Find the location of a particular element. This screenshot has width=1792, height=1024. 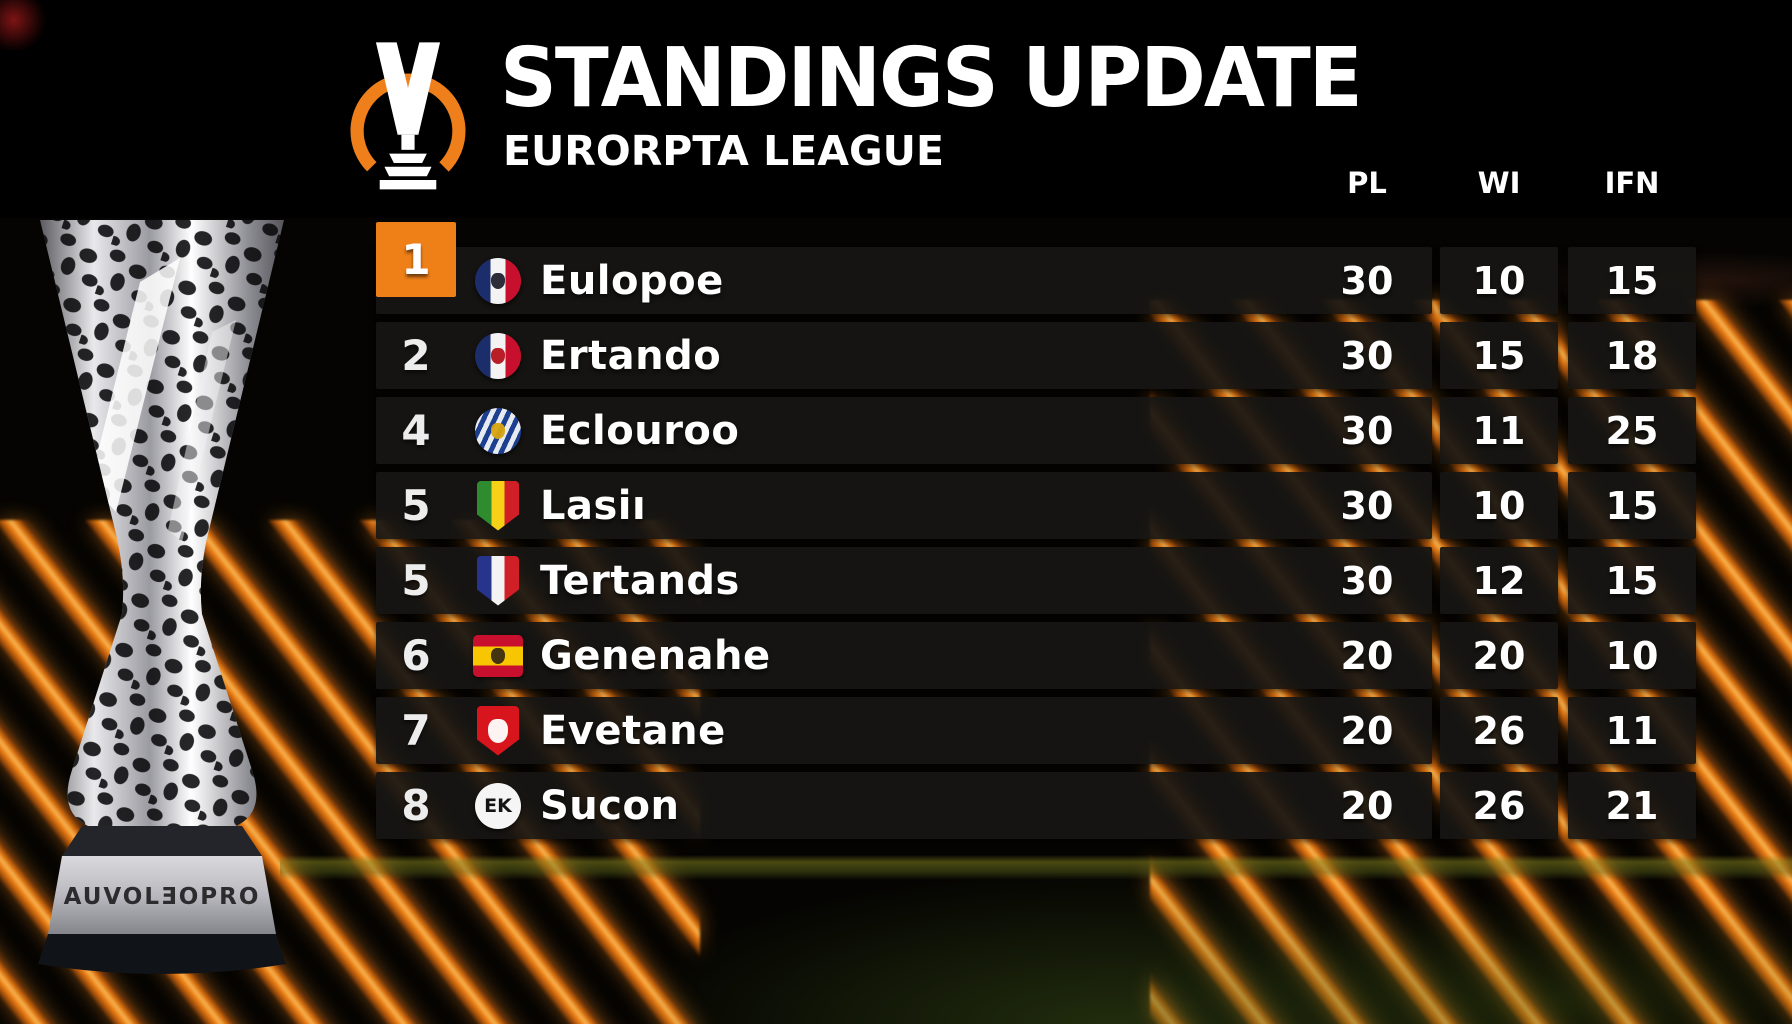

team-badge-icon: EK is located at coordinates (498, 805).